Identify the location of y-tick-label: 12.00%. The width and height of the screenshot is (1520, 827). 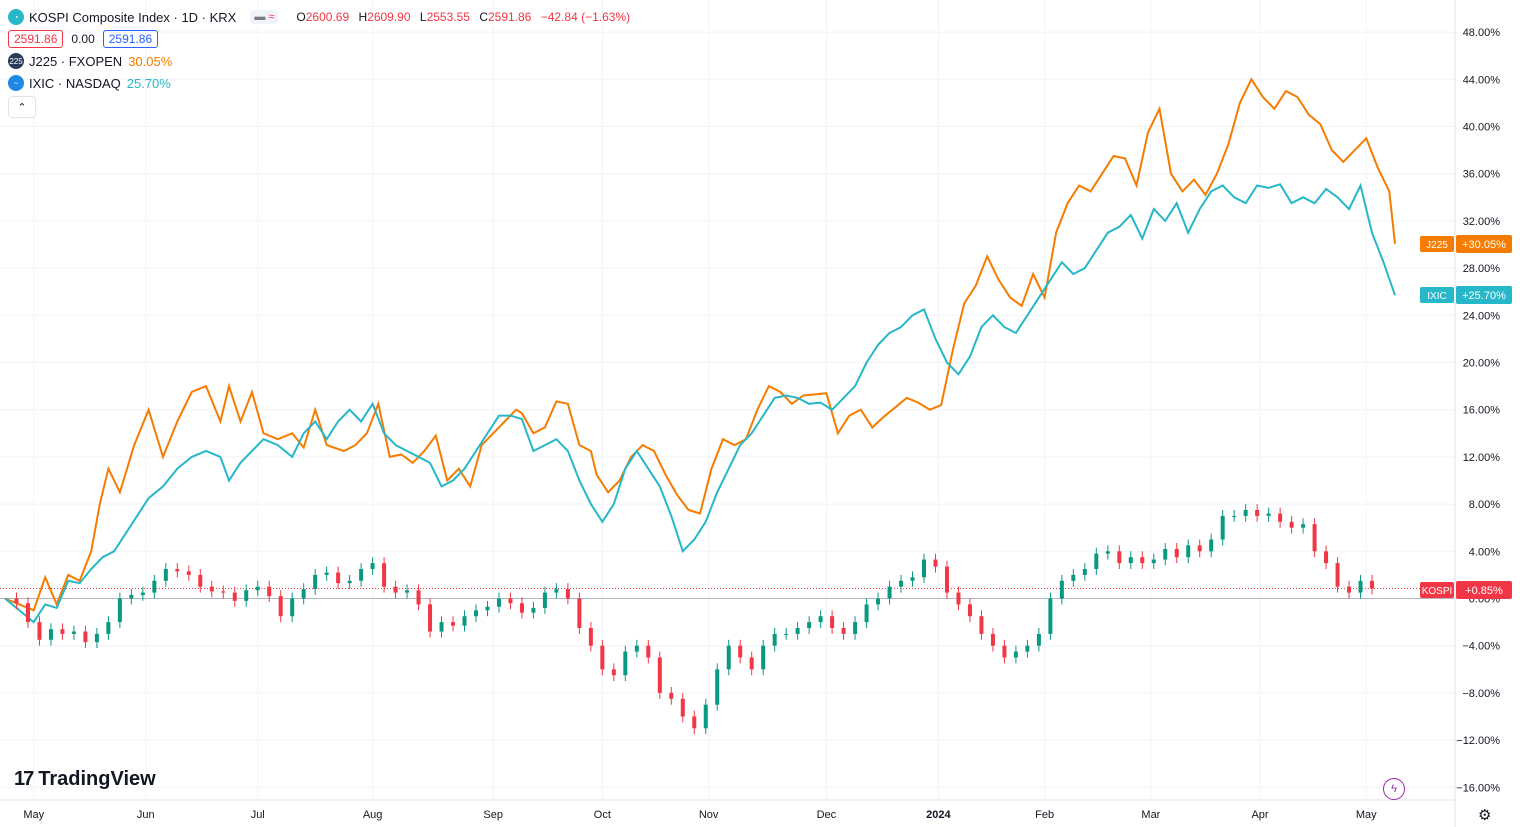
(1482, 458).